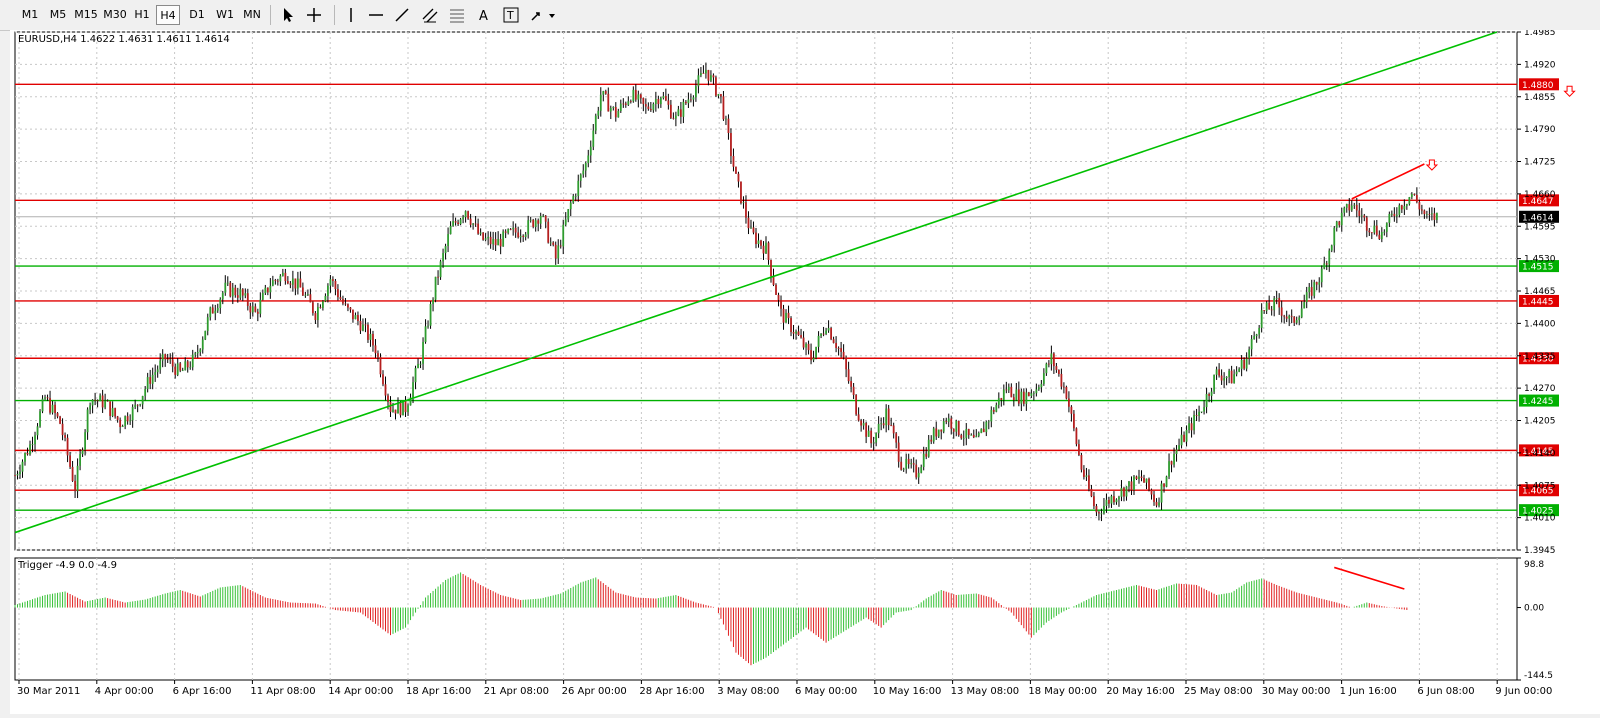 The width and height of the screenshot is (1600, 718). I want to click on indicator-trendline, so click(1369, 578).